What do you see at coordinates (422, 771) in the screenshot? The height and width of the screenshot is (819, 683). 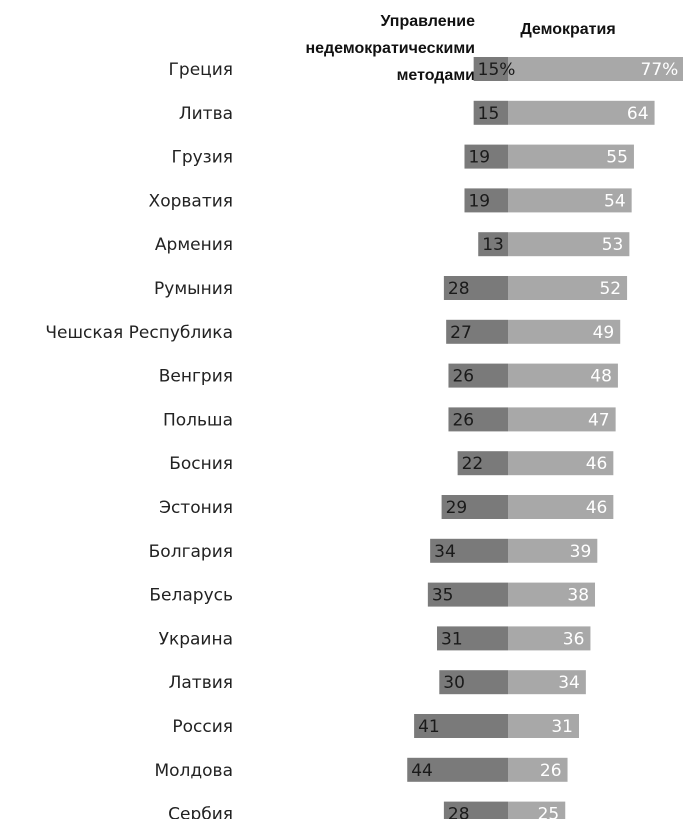 I see `value-label-undemocratic: 44` at bounding box center [422, 771].